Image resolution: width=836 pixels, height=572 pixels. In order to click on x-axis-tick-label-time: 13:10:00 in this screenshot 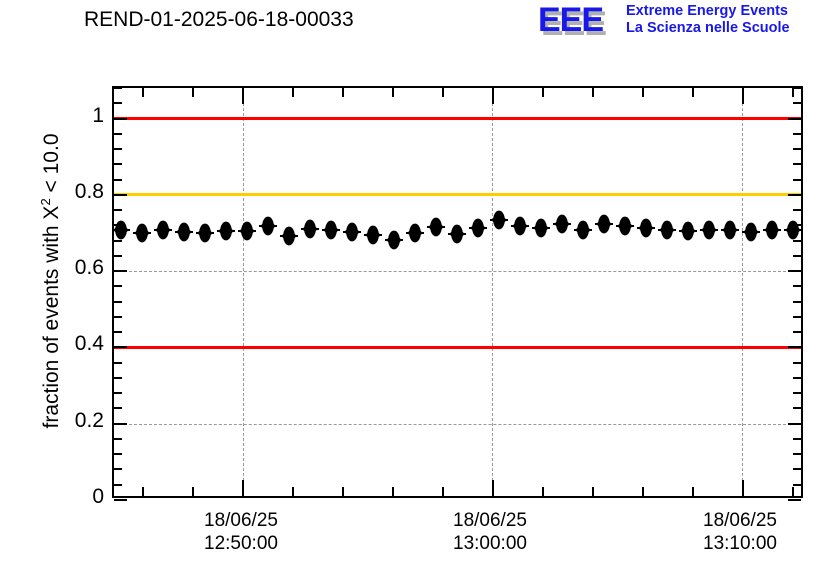, I will do `click(740, 543)`.